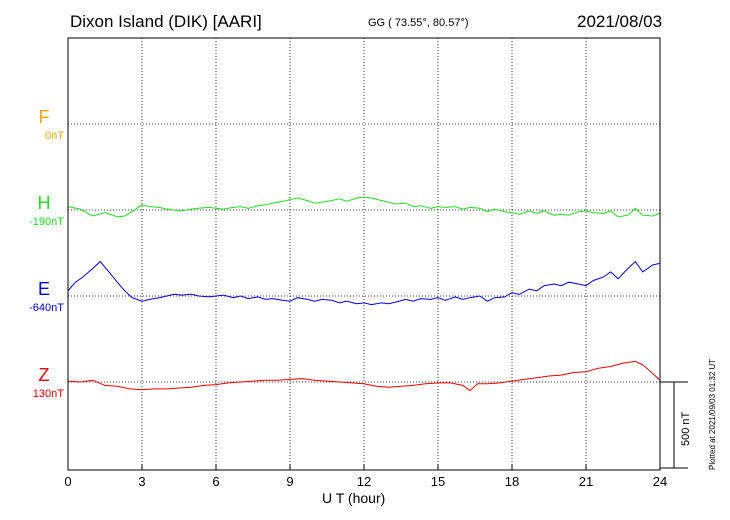  I want to click on channel-baseline-z: 130nT, so click(48, 394).